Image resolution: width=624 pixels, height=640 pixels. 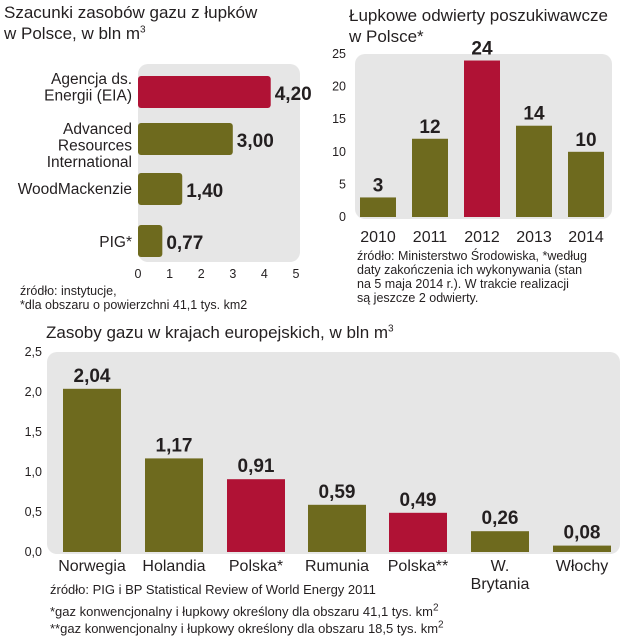 I want to click on chart1-category-label: Agencja ds. Energii (EIA), so click(x=88, y=88).